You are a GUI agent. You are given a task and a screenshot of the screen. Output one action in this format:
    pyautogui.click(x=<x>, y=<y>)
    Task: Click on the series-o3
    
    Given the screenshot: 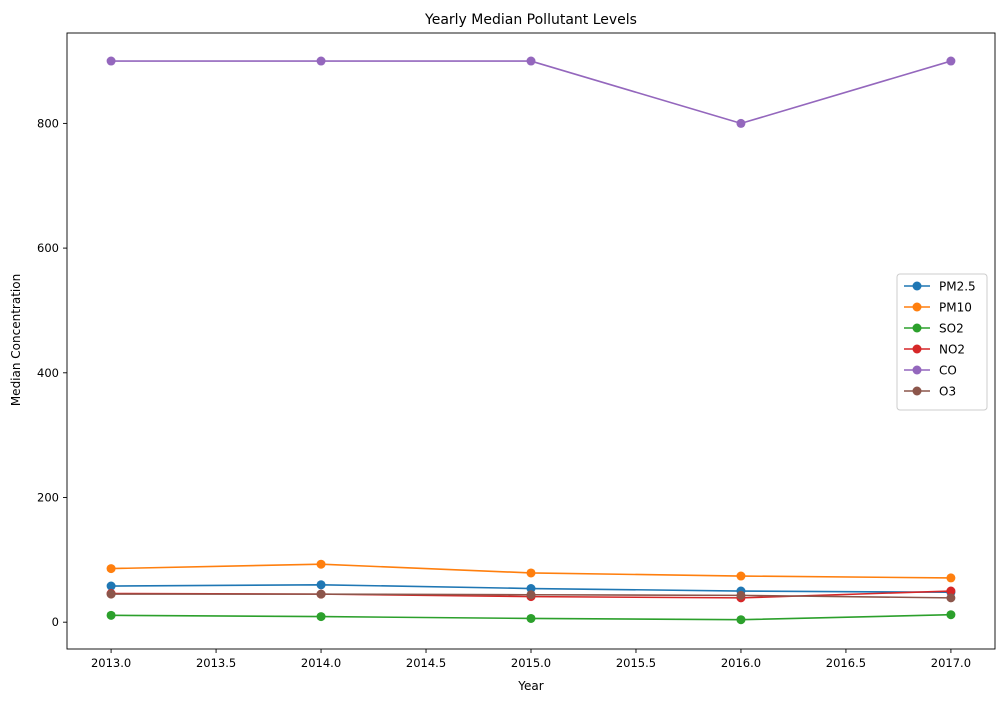 What is the action you would take?
    pyautogui.click(x=531, y=596)
    